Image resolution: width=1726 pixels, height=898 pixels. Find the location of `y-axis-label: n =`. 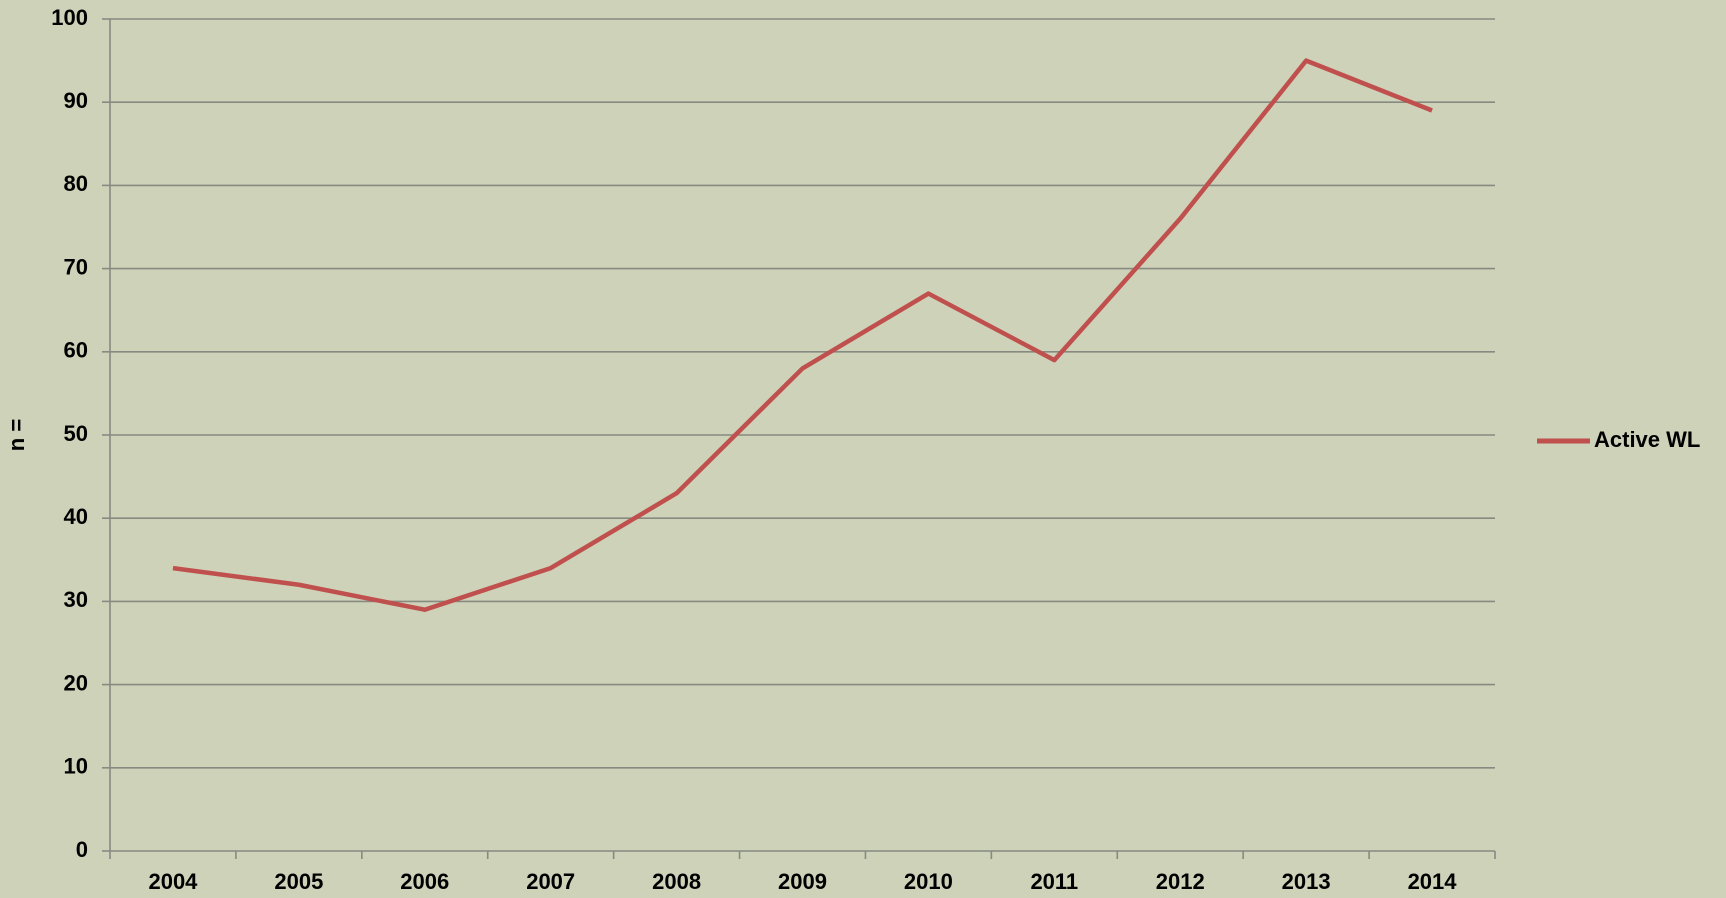

y-axis-label: n = is located at coordinates (16, 435).